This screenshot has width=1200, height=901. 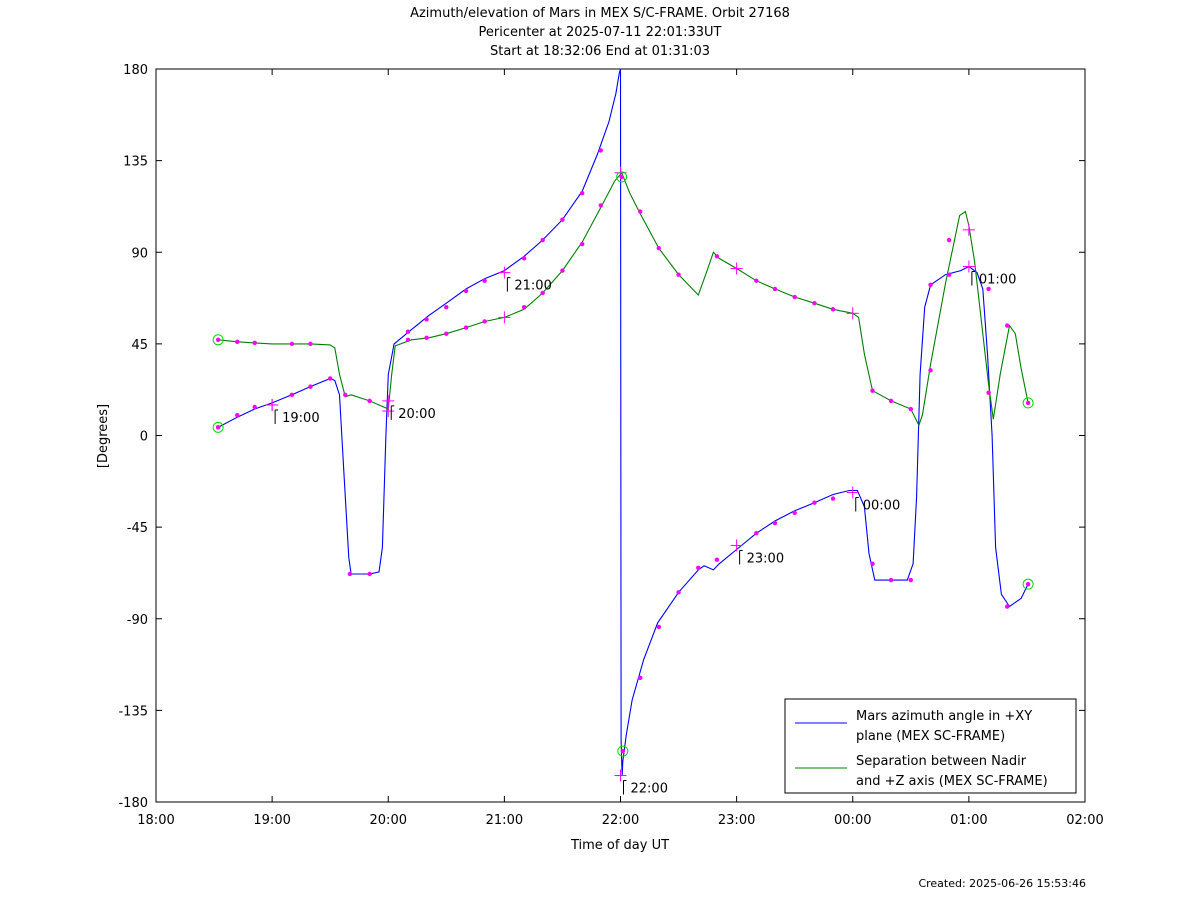 I want to click on legend-box, so click(x=930, y=746).